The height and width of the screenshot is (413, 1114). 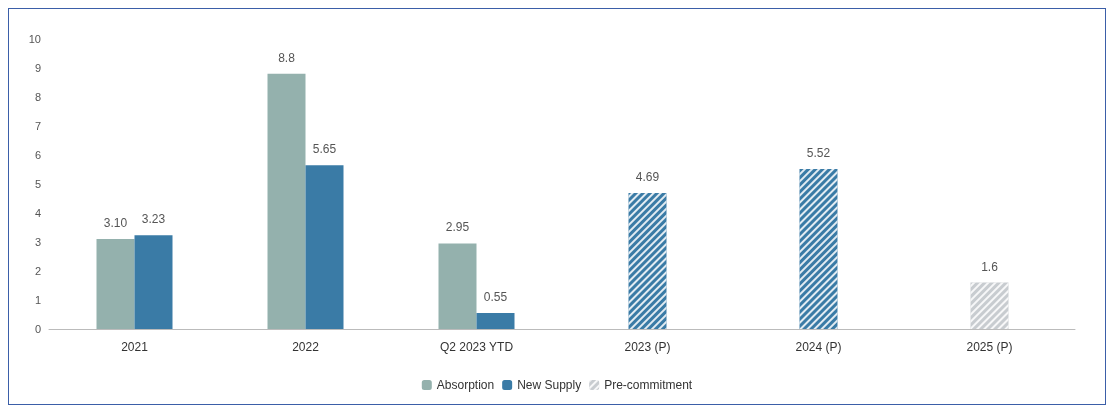 What do you see at coordinates (647, 176) in the screenshot?
I see `data-label: 4.69` at bounding box center [647, 176].